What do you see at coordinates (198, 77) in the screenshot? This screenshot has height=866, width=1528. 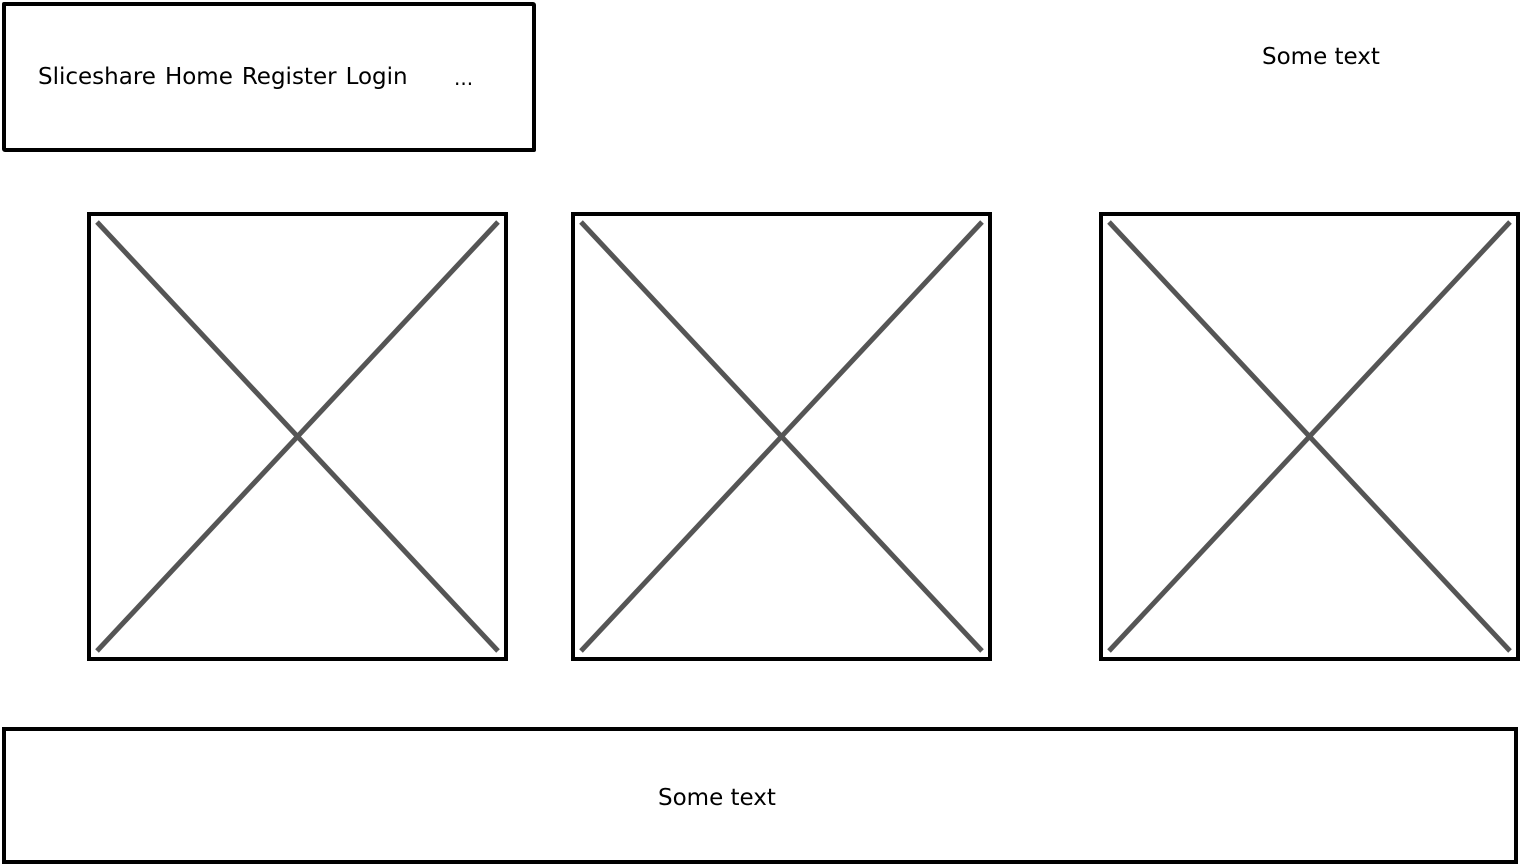 I see `nav-link-home: Home` at bounding box center [198, 77].